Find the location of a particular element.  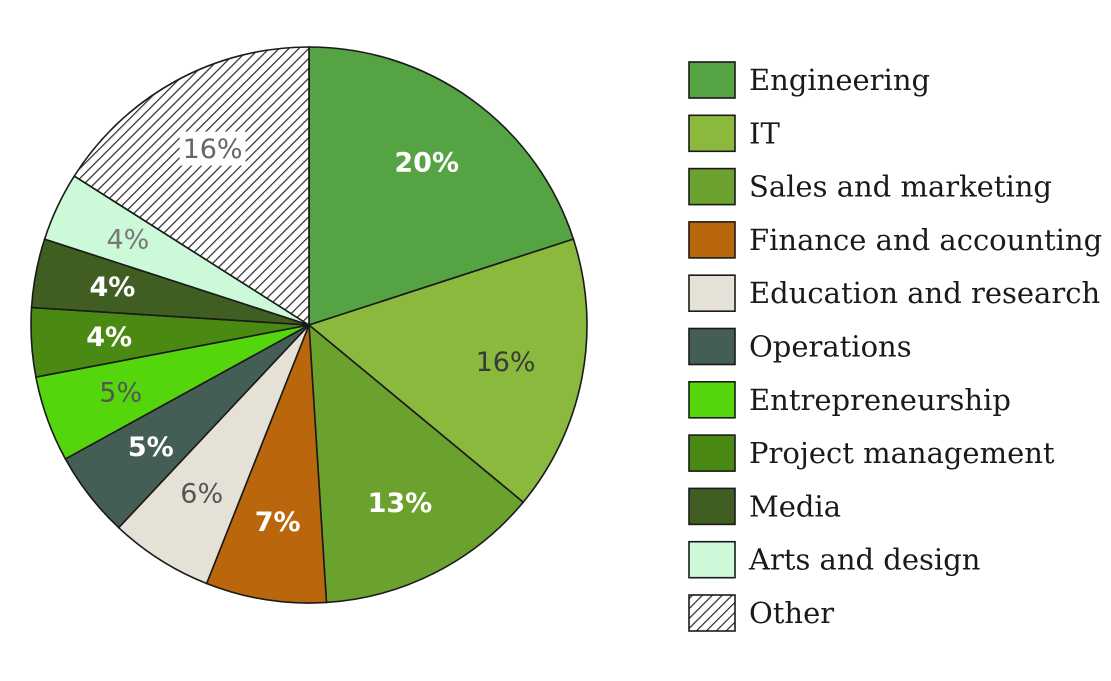

legend-item-project-management: Project management is located at coordinates (871, 453).